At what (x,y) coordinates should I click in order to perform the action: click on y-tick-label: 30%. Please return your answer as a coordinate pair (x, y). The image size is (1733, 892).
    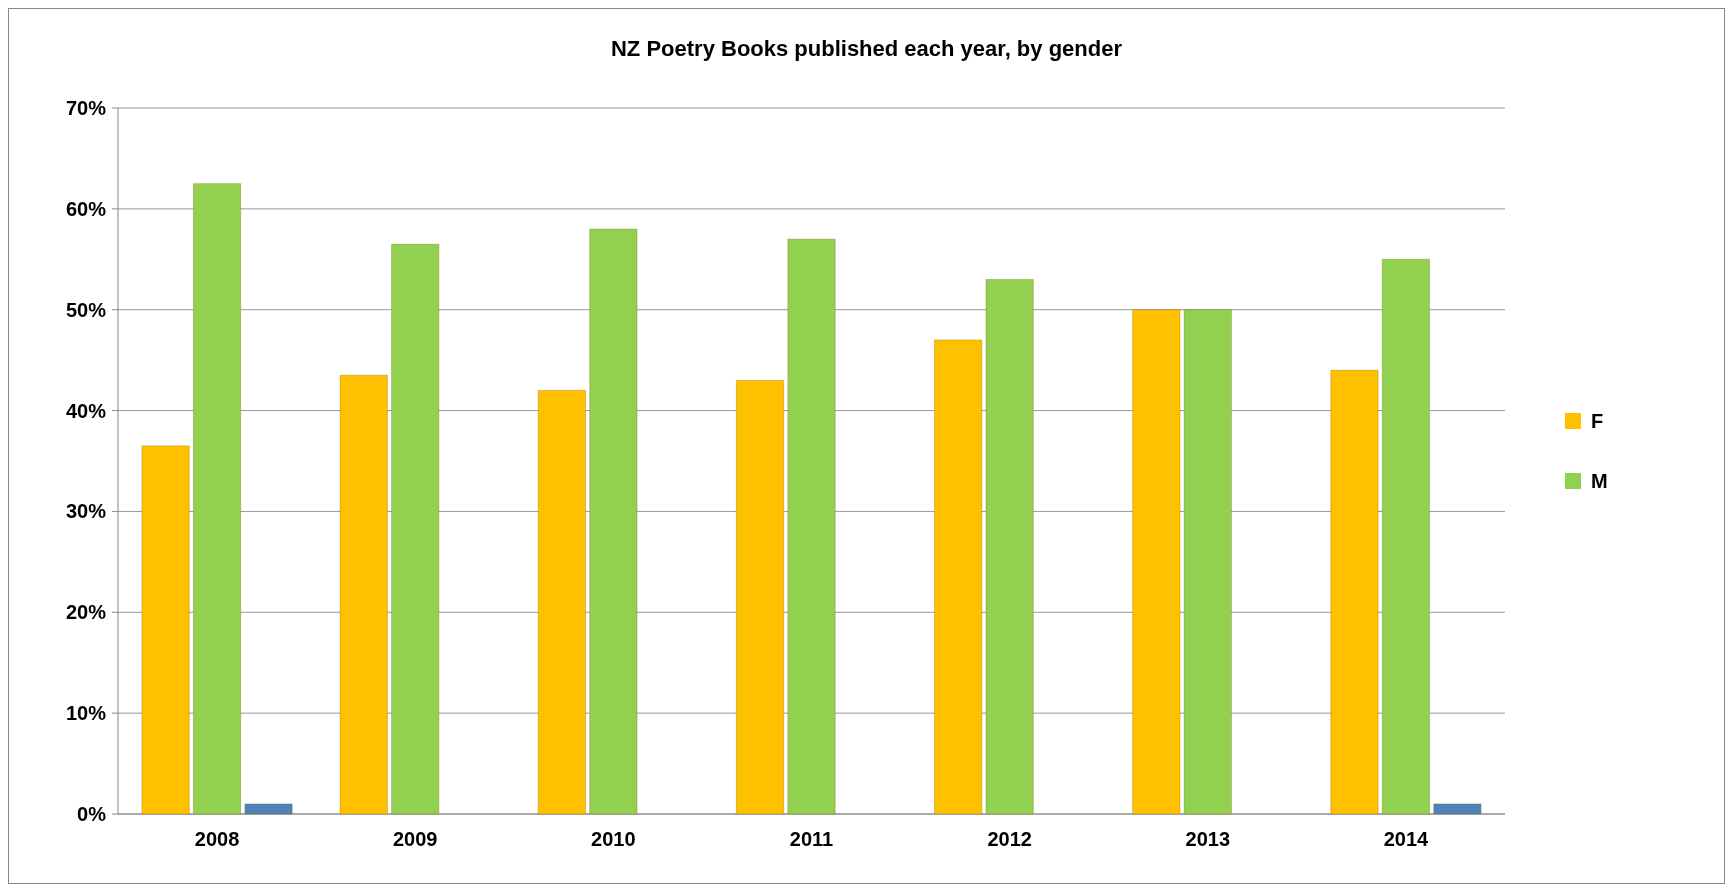
    Looking at the image, I should click on (86, 511).